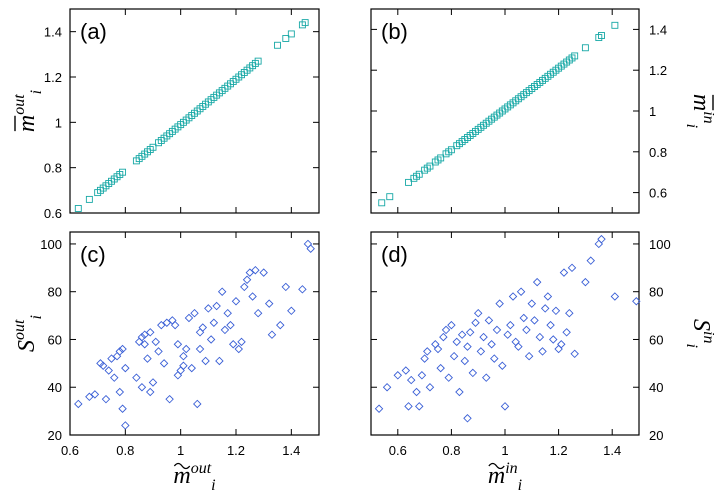 The width and height of the screenshot is (714, 500). I want to click on panel-c-label: (c), so click(93, 254).